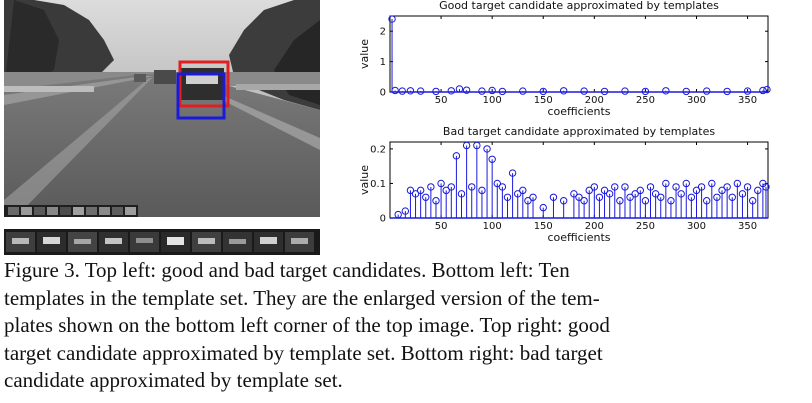 This screenshot has height=403, width=812. I want to click on x-tick-label: 250, so click(645, 226).